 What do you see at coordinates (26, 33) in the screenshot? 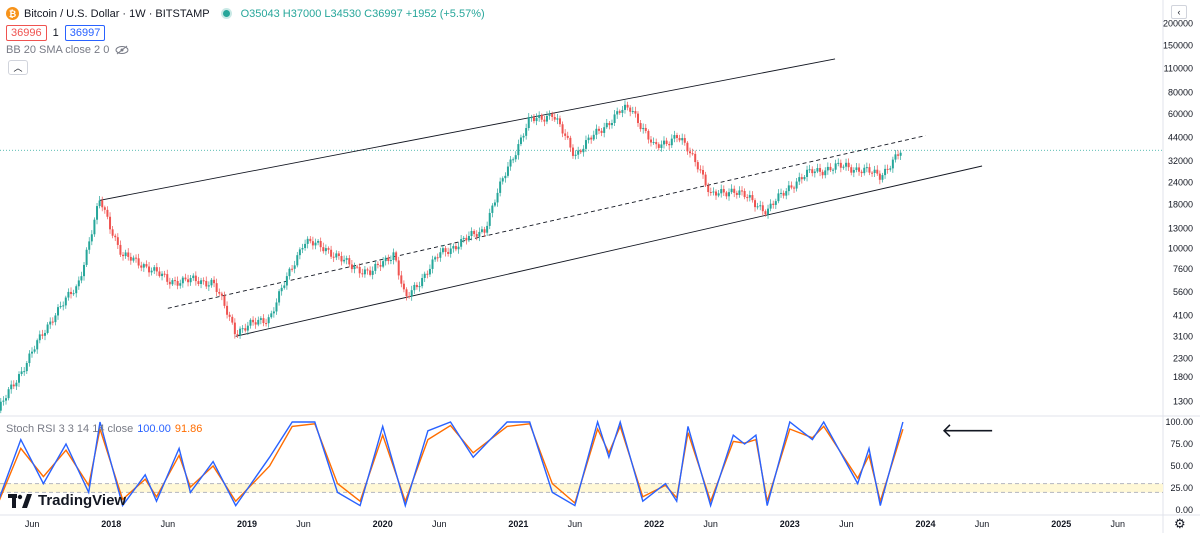
I see `sell-price-button: 36996` at bounding box center [26, 33].